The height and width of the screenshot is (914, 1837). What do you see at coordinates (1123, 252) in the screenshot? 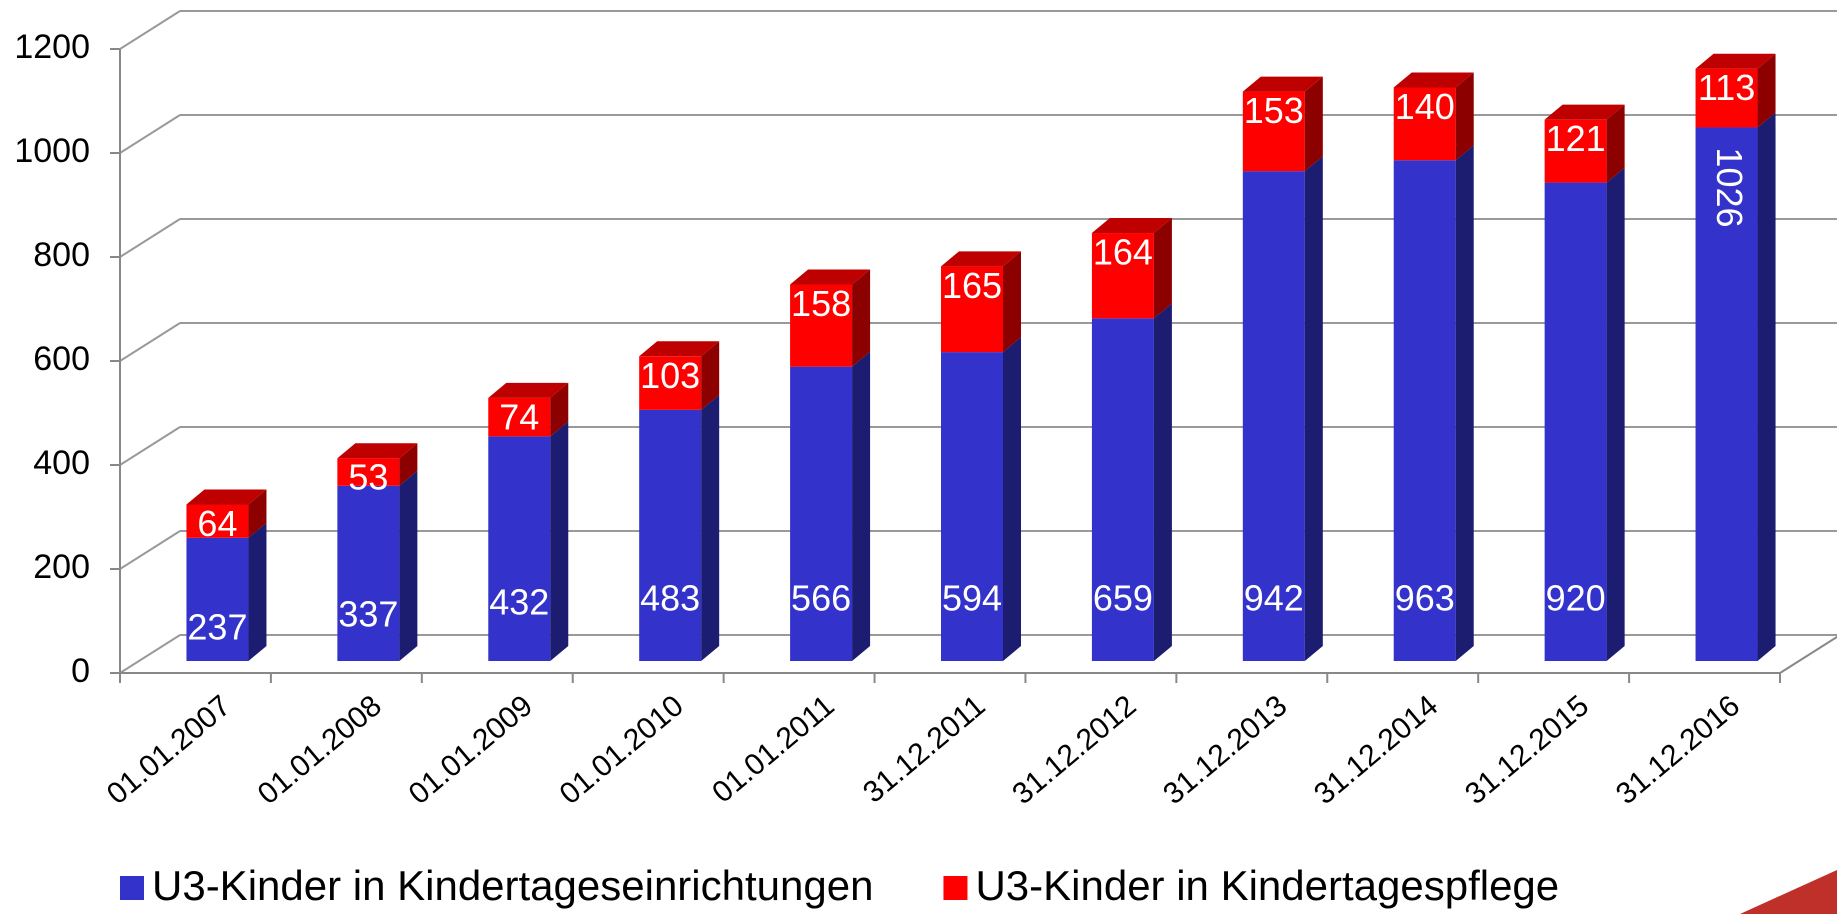
I see `data-label: 164` at bounding box center [1123, 252].